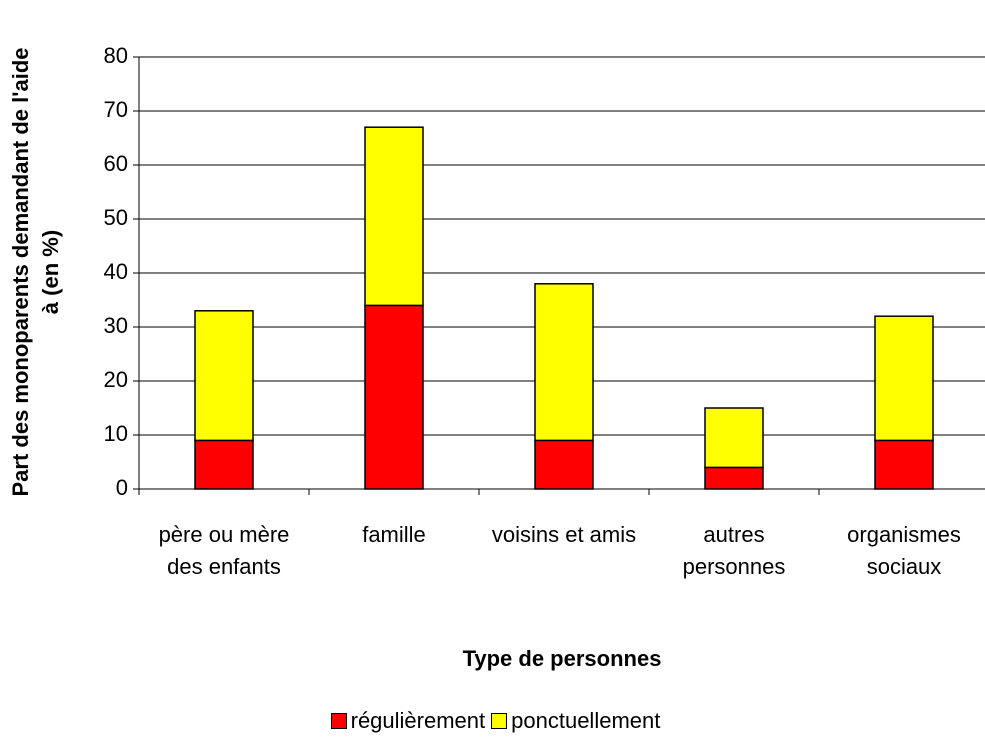 The image size is (985, 737). I want to click on y-tick-label: 30, so click(116, 325).